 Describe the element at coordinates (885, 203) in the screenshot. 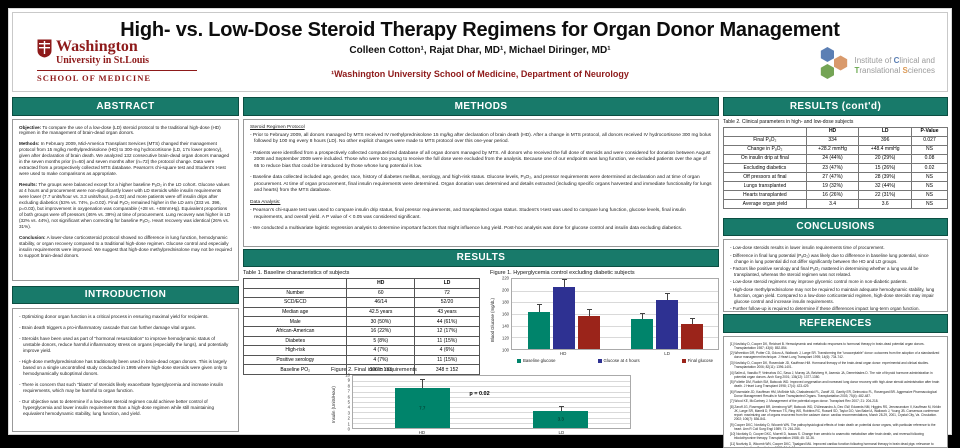

I see `table2-ld-value: 3.6` at that location.